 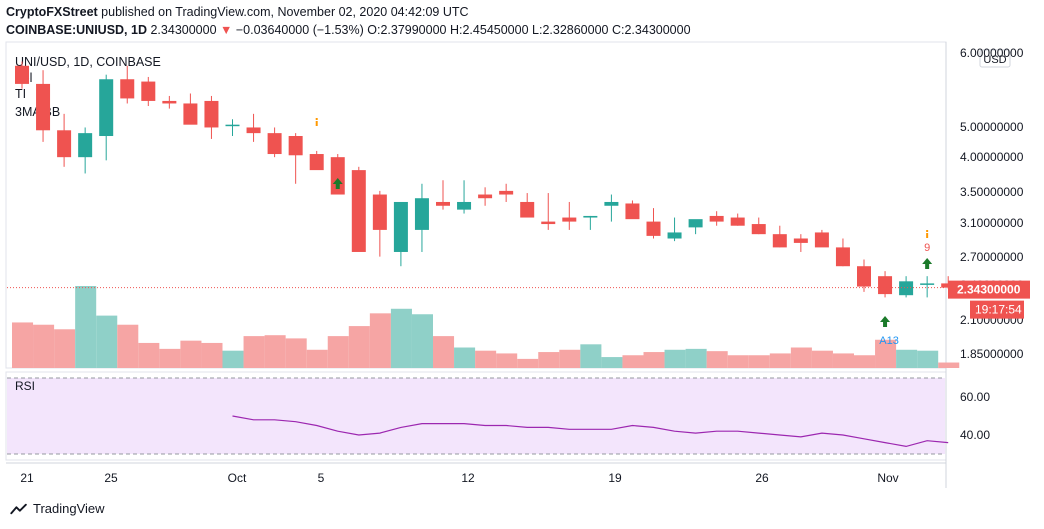 What do you see at coordinates (618, 30) in the screenshot?
I see `close-label: C:` at bounding box center [618, 30].